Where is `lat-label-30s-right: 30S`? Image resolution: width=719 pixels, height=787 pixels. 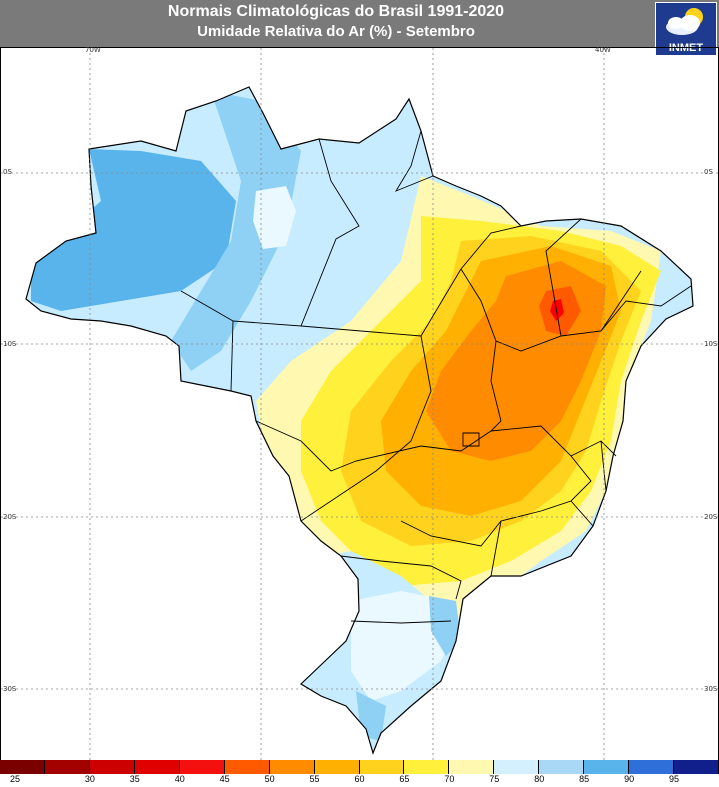 lat-label-30s-right: 30S is located at coordinates (711, 689).